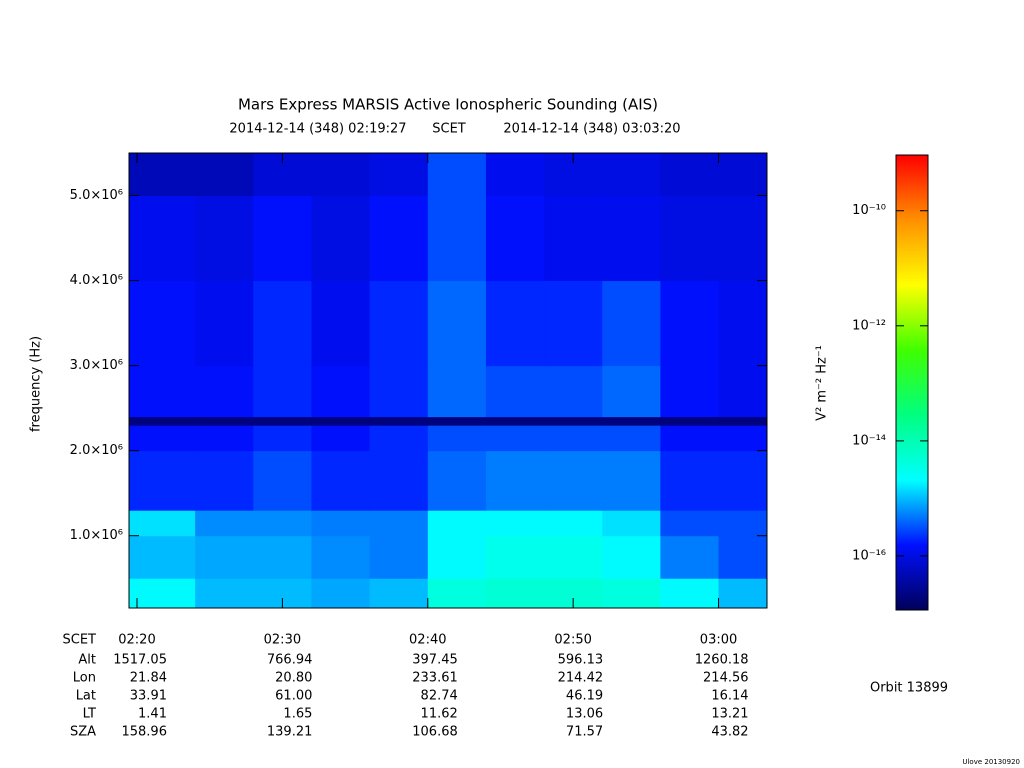 This screenshot has height=768, width=1024. Describe the element at coordinates (290, 660) in the screenshot. I see `ephemeris-value: 766.94` at that location.